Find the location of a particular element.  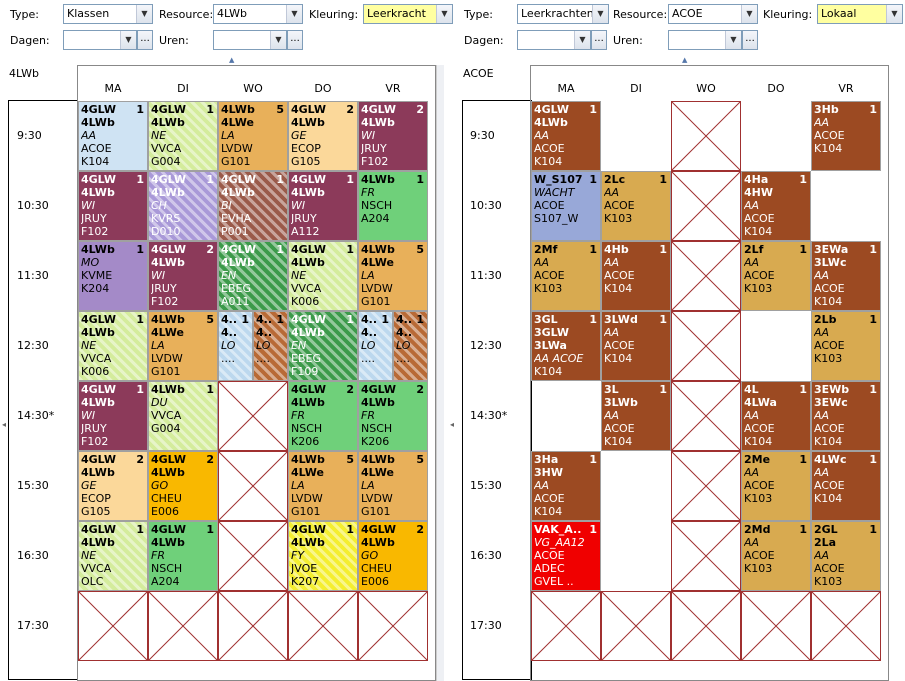

lesson-block: 2 4GLW 4LWb FR NSCH K206 is located at coordinates (393, 416).